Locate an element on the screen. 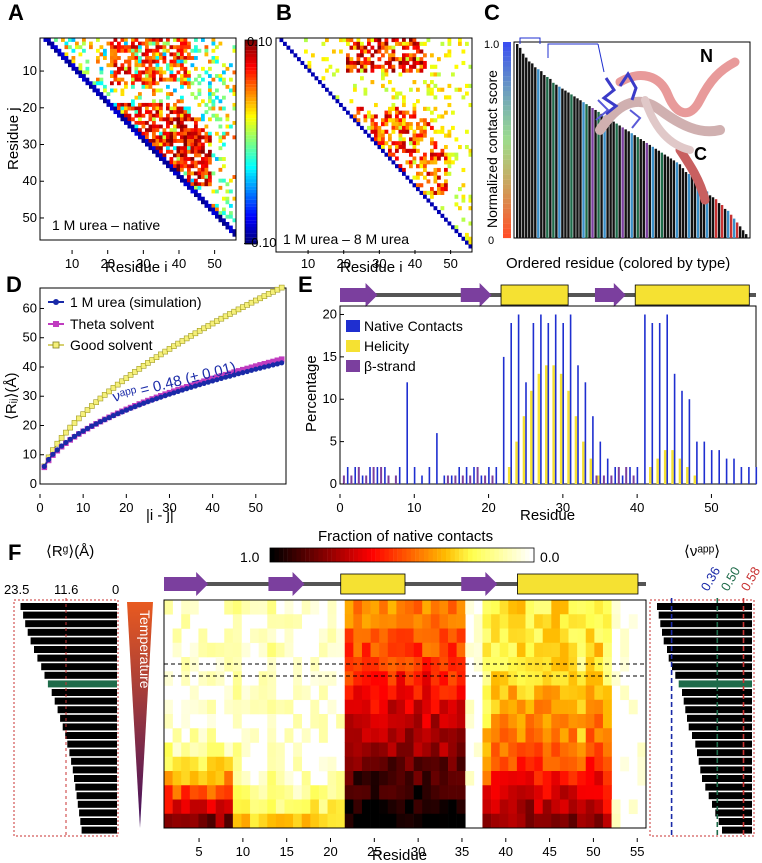 Image resolution: width=762 pixels, height=863 pixels. panel-c-ytick-top: 1.0 is located at coordinates (491, 45).